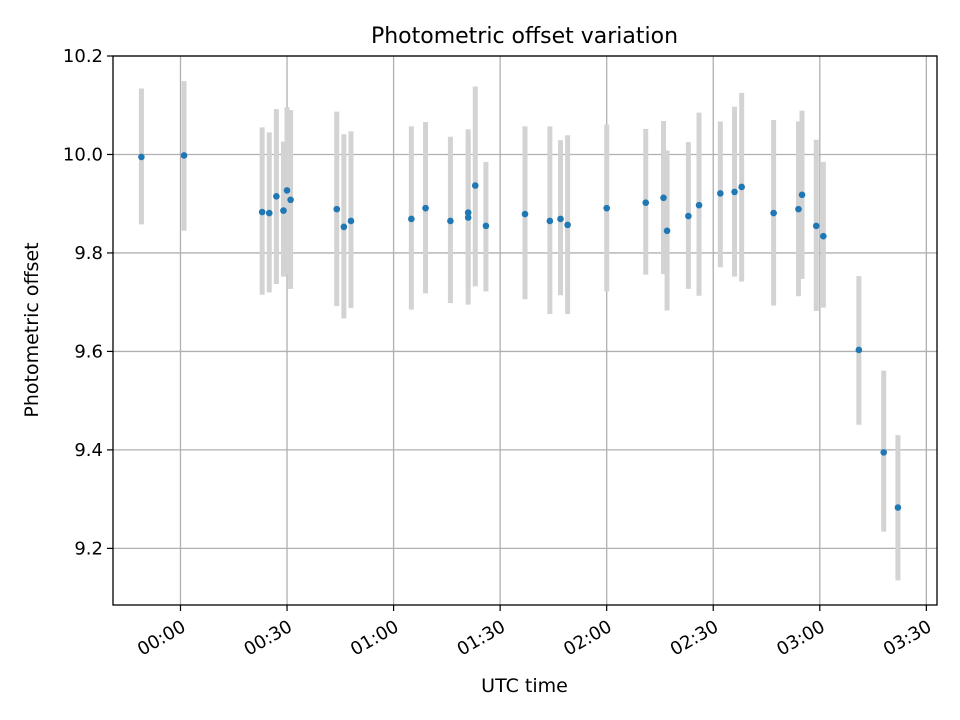  What do you see at coordinates (83, 154) in the screenshot?
I see `y-tick-label: 10.0` at bounding box center [83, 154].